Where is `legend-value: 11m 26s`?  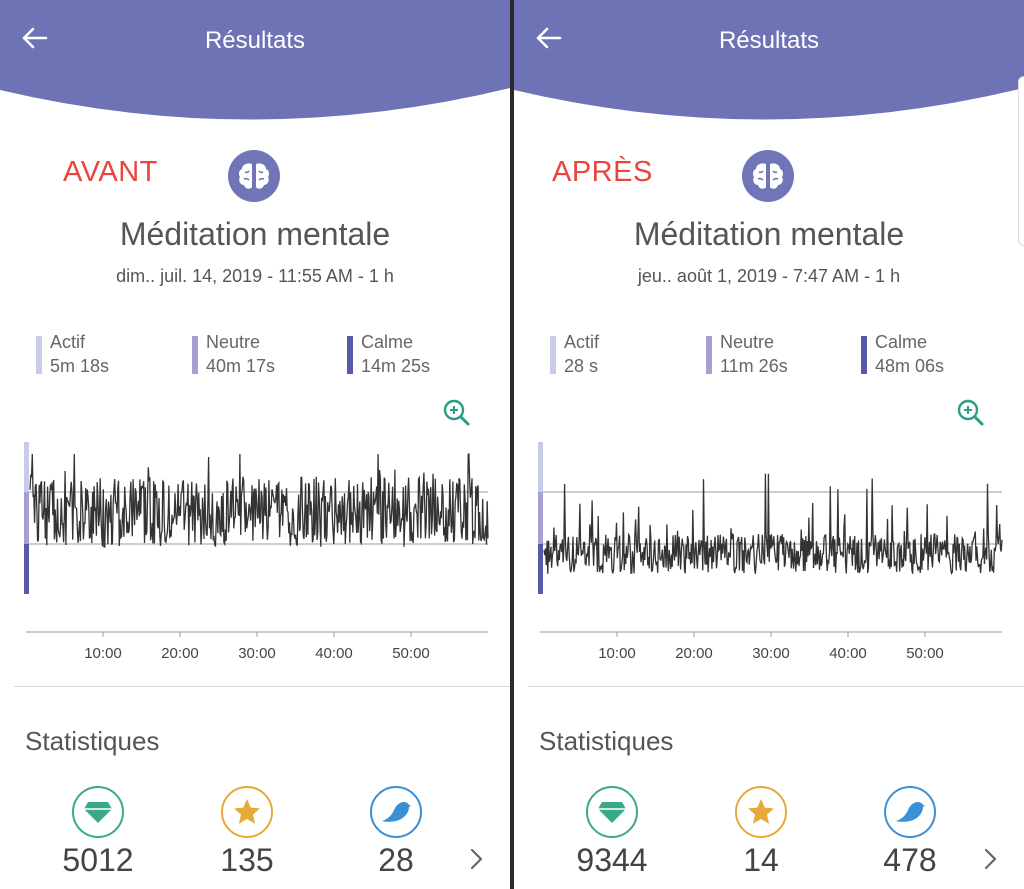
legend-value: 11m 26s is located at coordinates (754, 366).